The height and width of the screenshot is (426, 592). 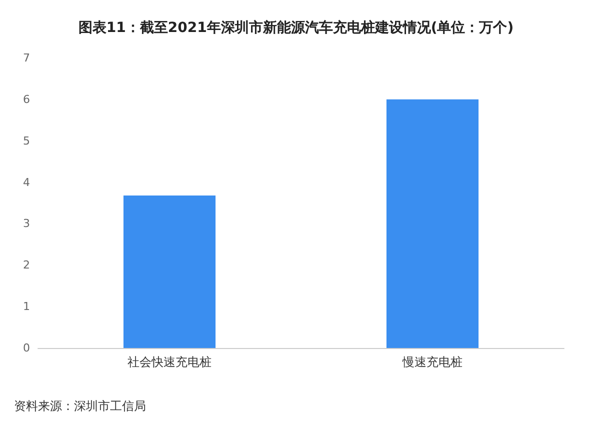 What do you see at coordinates (26, 99) in the screenshot?
I see `y-tick-label: 6` at bounding box center [26, 99].